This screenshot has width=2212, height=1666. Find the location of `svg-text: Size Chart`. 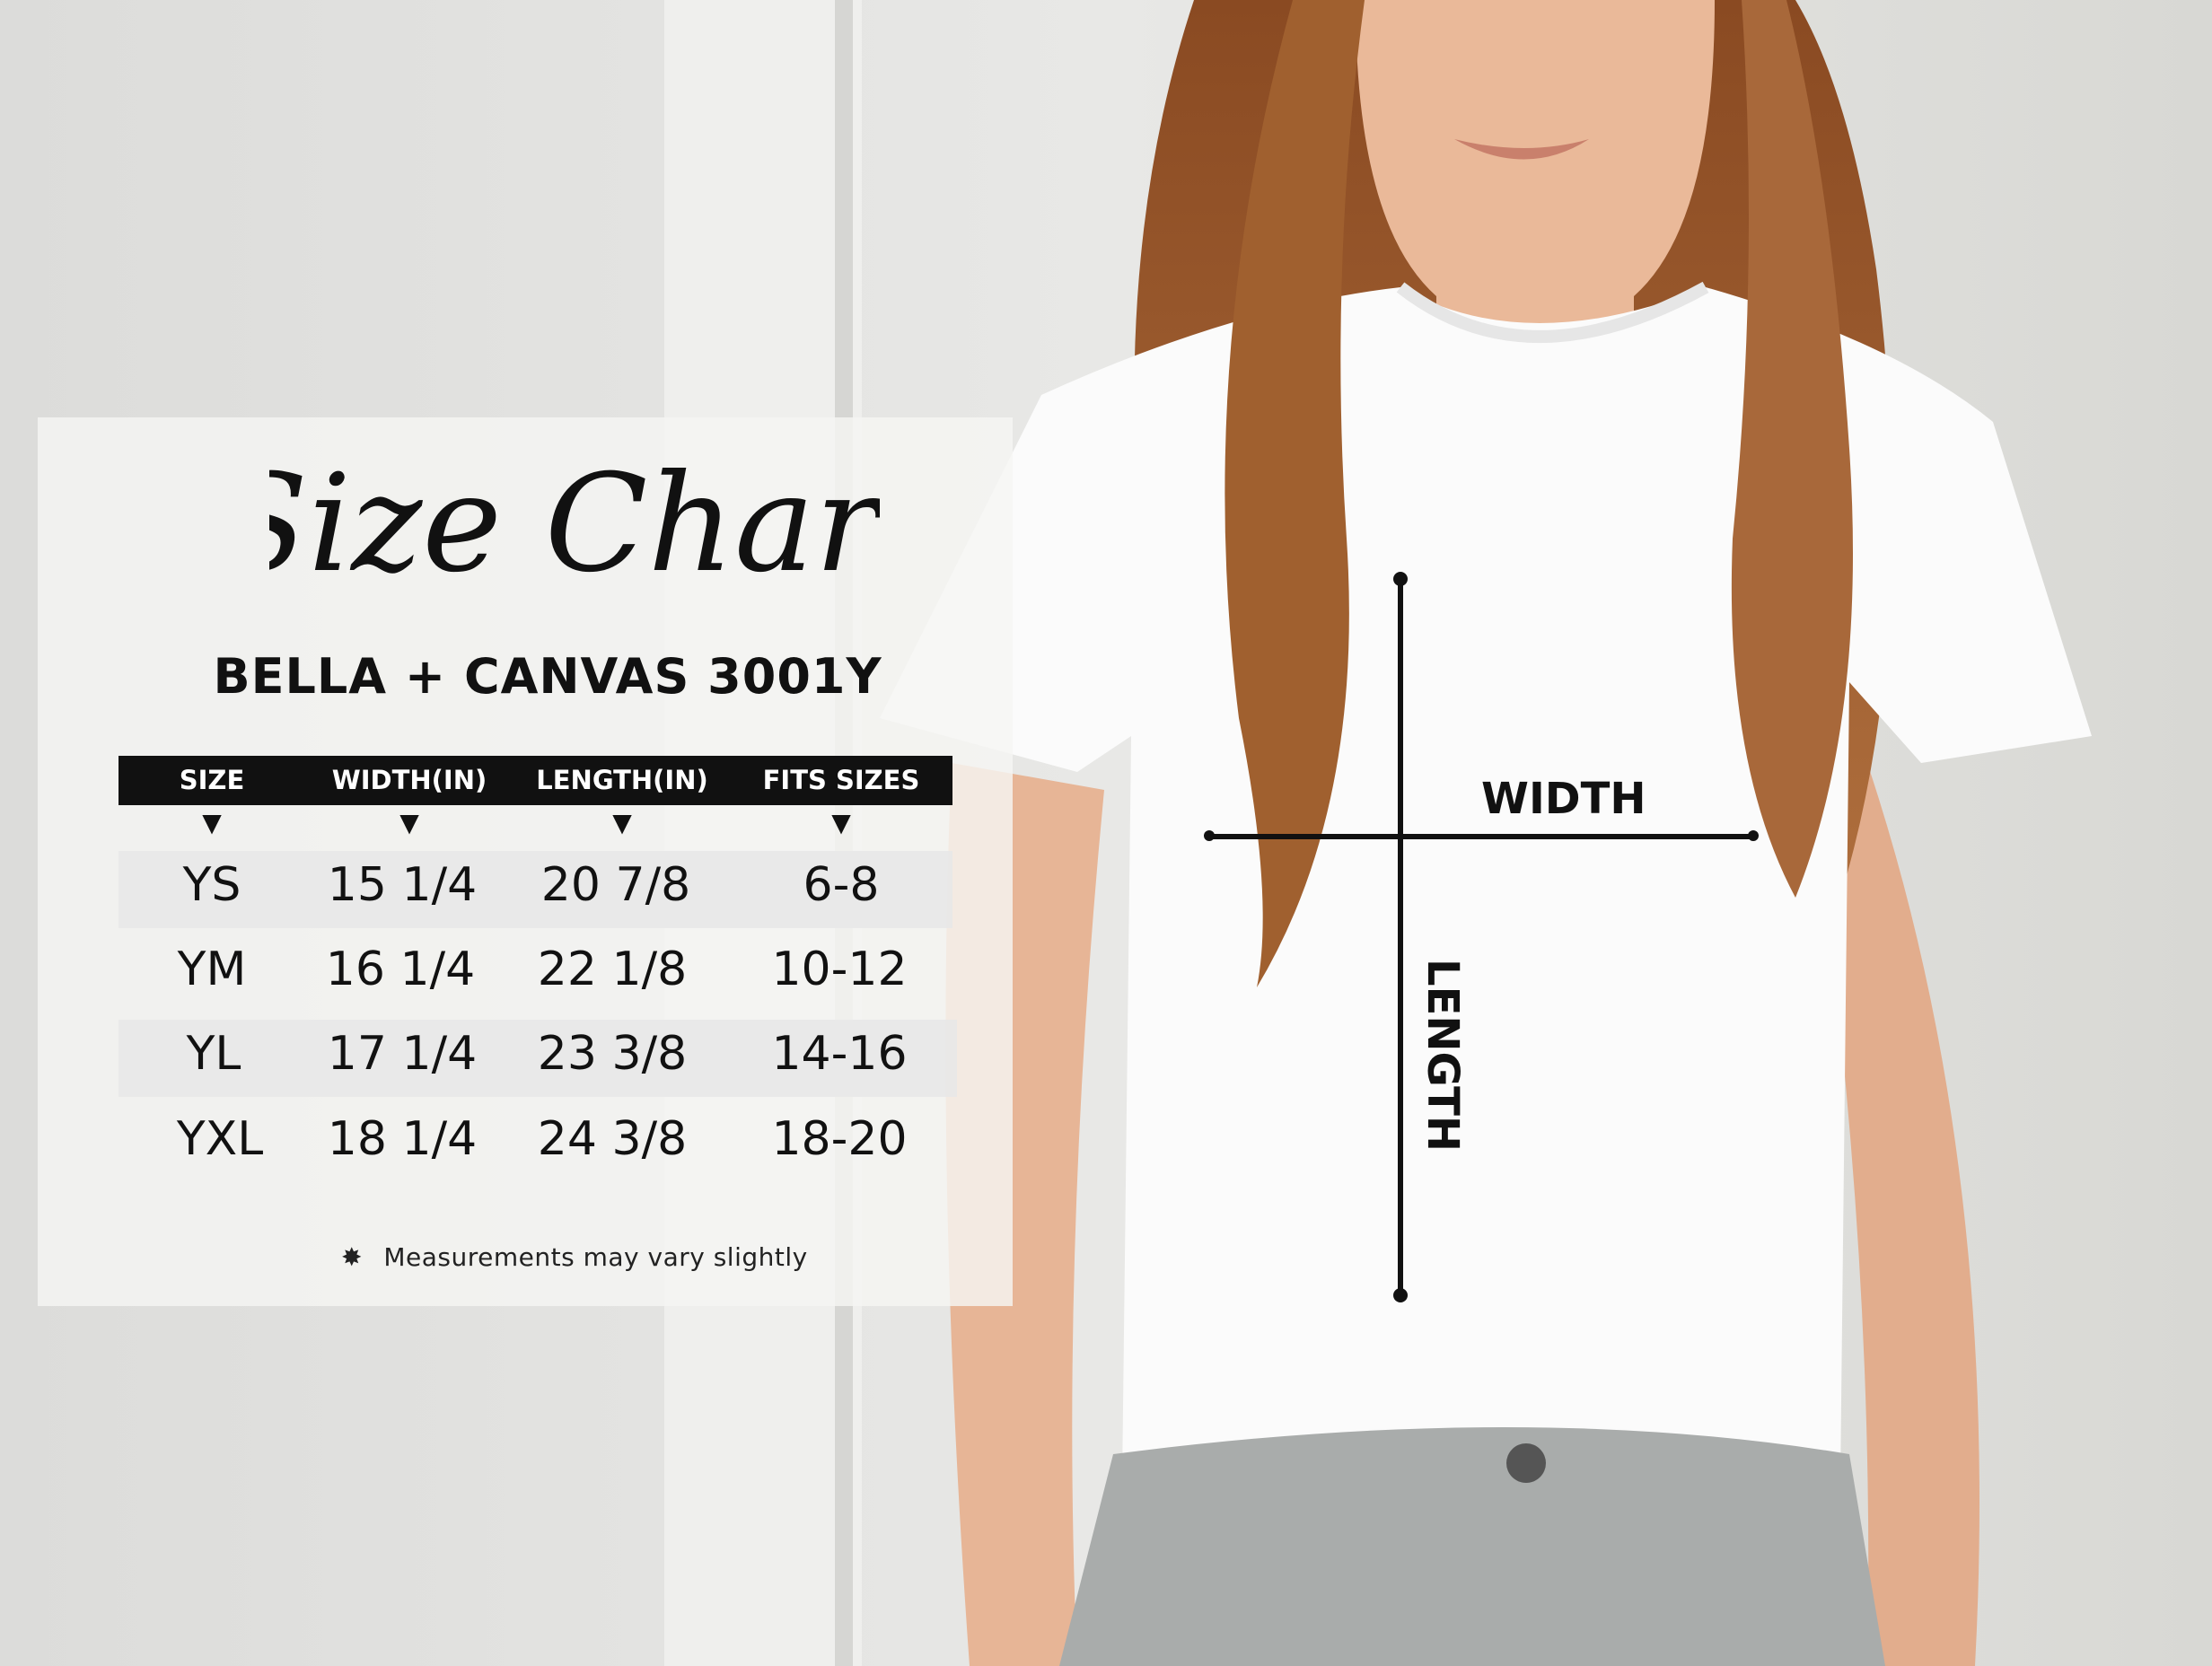

svg-text: Size Chart is located at coordinates (574, 524).